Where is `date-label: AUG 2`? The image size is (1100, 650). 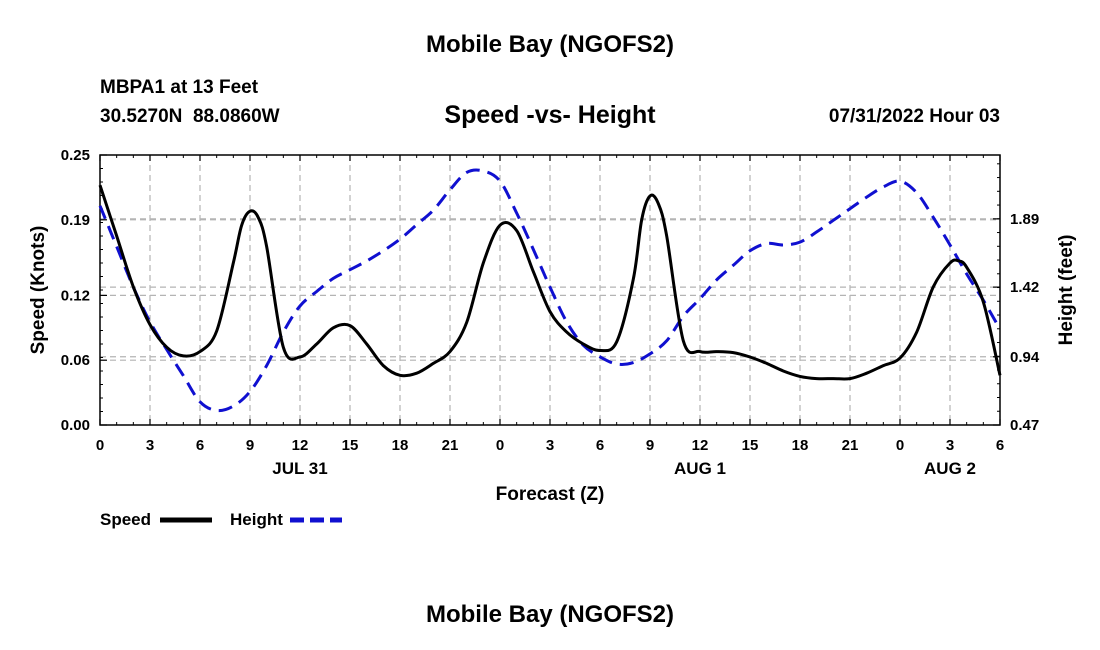 date-label: AUG 2 is located at coordinates (950, 468).